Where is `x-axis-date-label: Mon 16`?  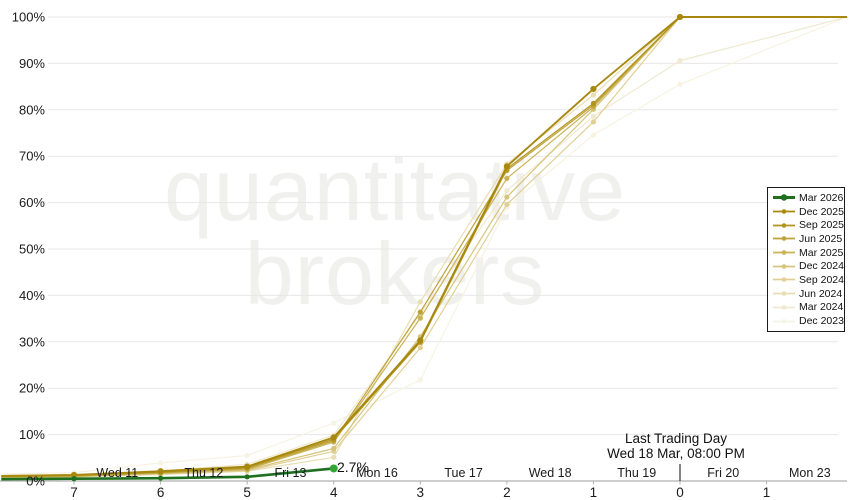
x-axis-date-label: Mon 16 is located at coordinates (377, 473).